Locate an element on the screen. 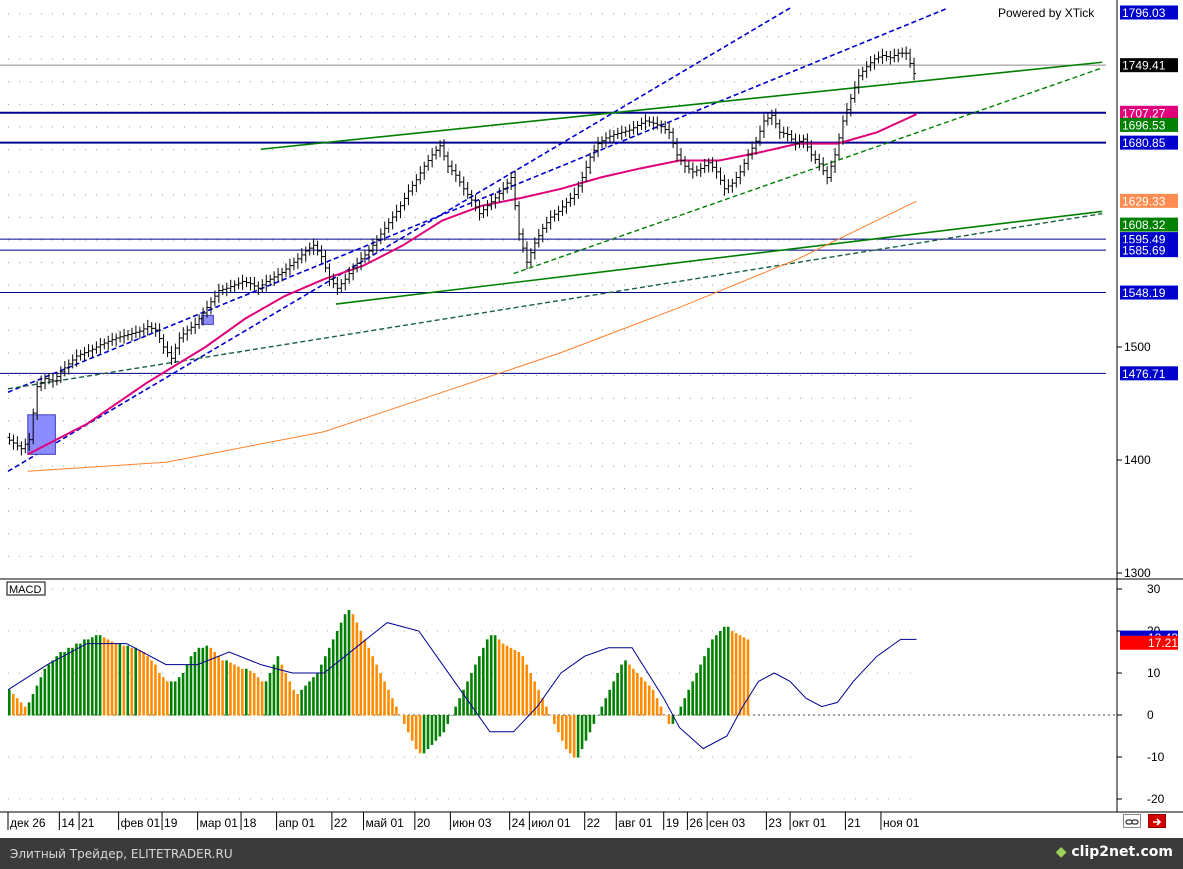  price-label: 1585.69 is located at coordinates (1144, 251).